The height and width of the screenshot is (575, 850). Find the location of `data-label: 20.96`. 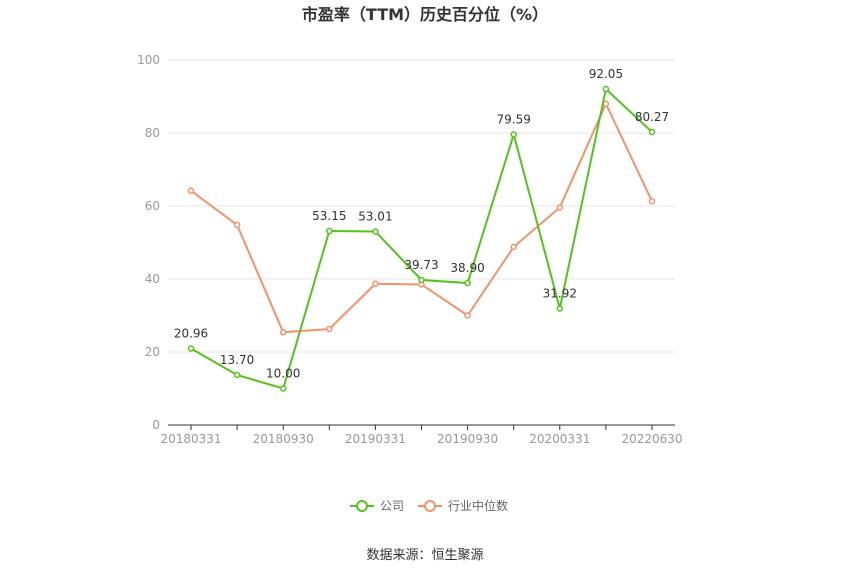

data-label: 20.96 is located at coordinates (191, 333).